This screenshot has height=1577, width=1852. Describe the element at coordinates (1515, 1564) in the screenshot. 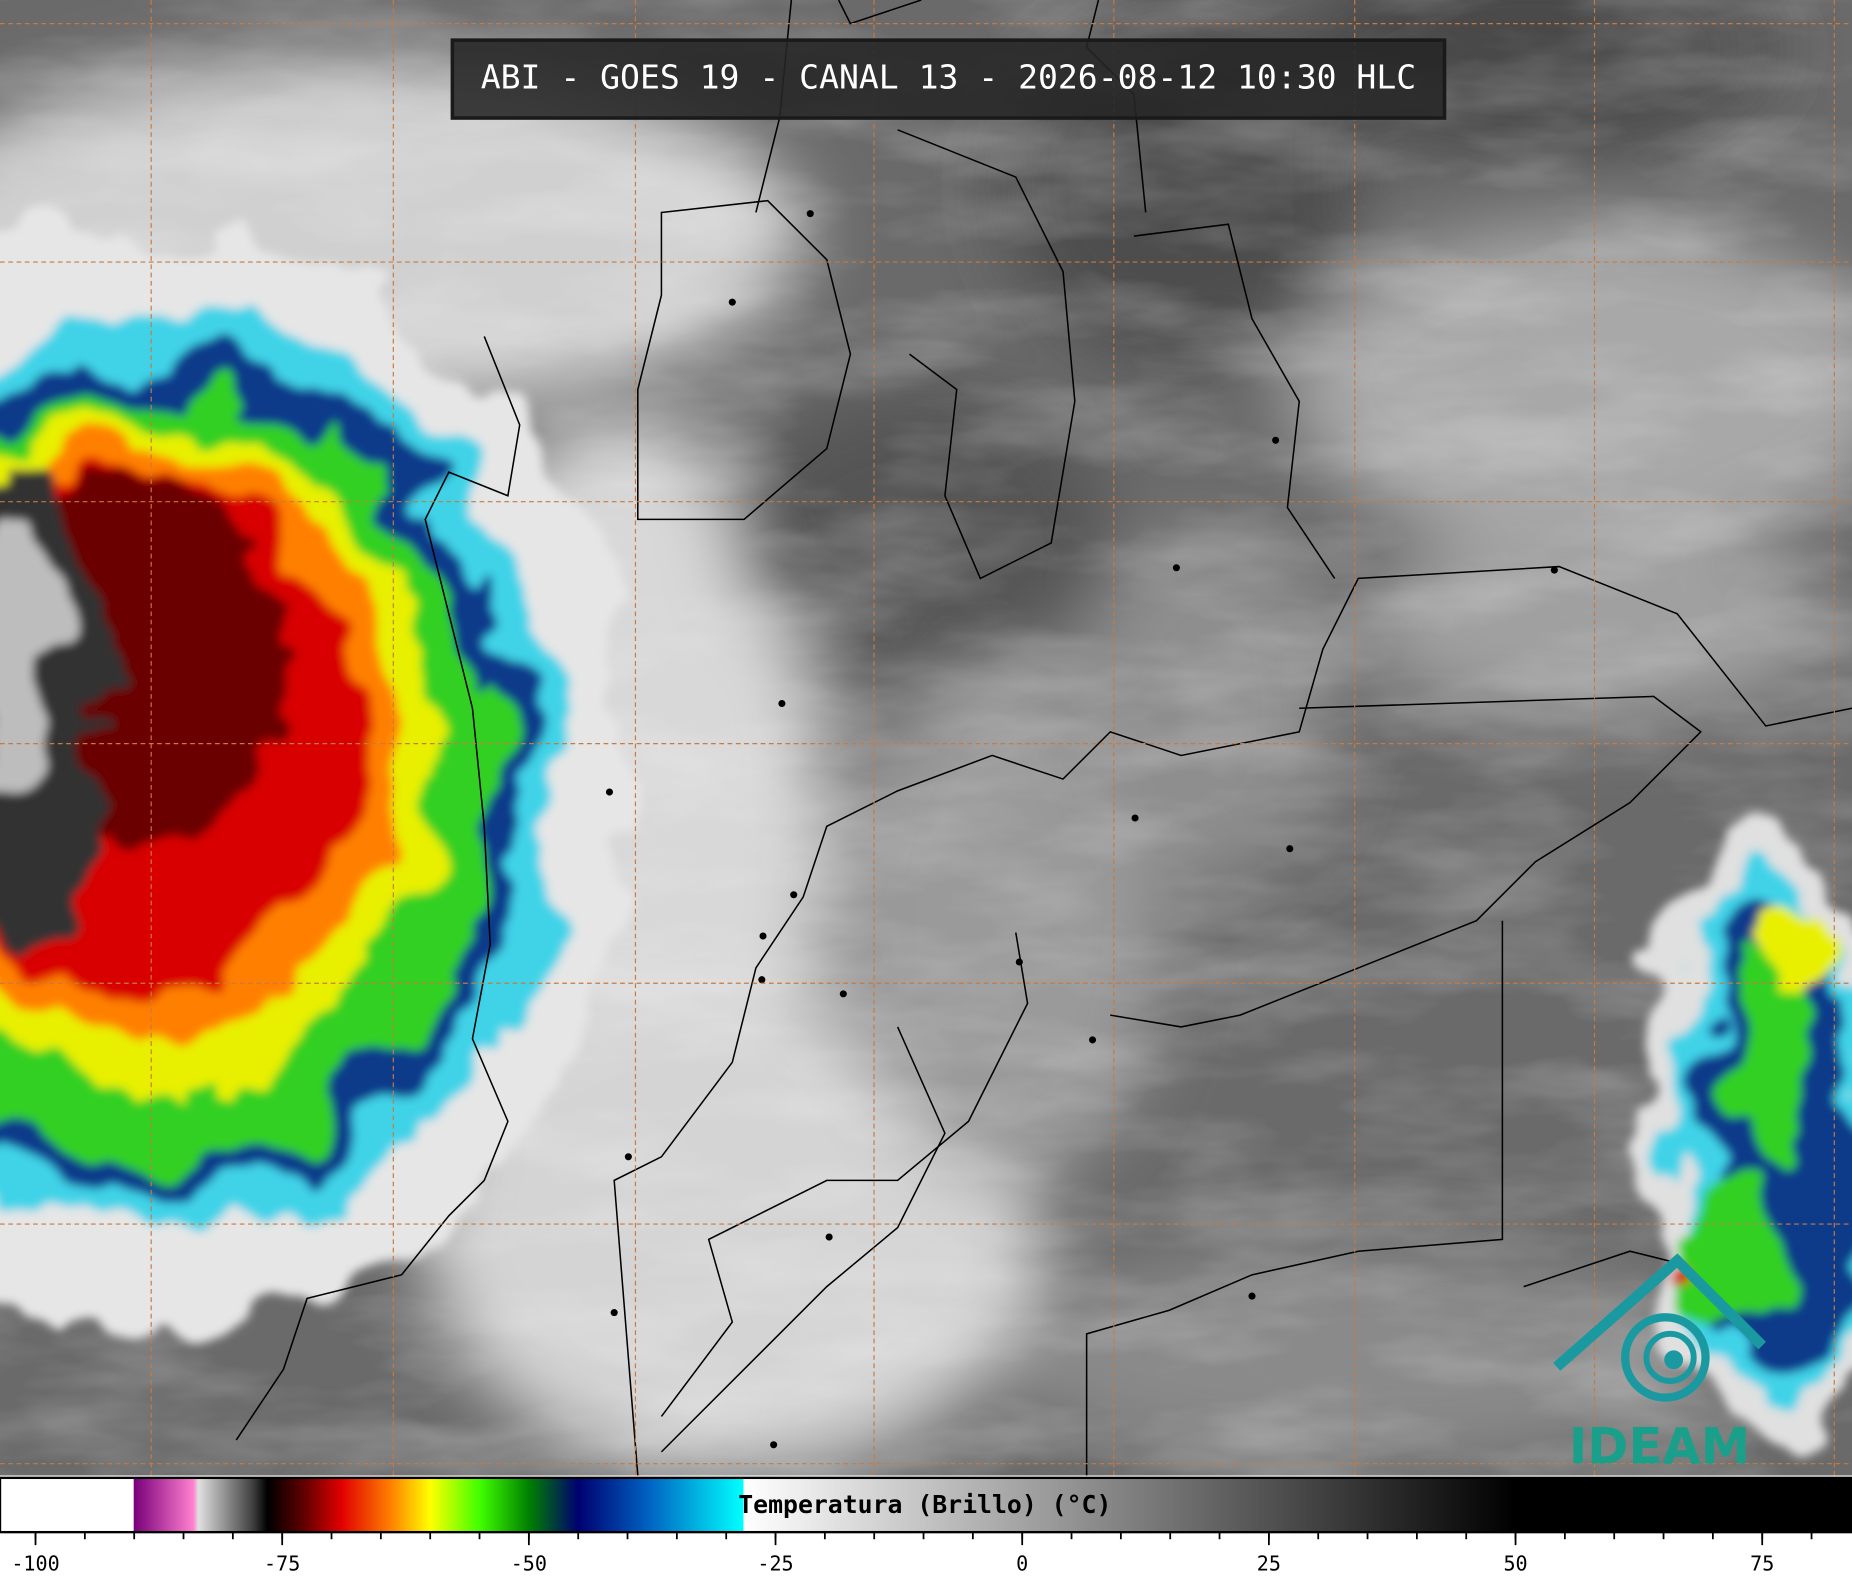

I see `tick-label: 50` at that location.